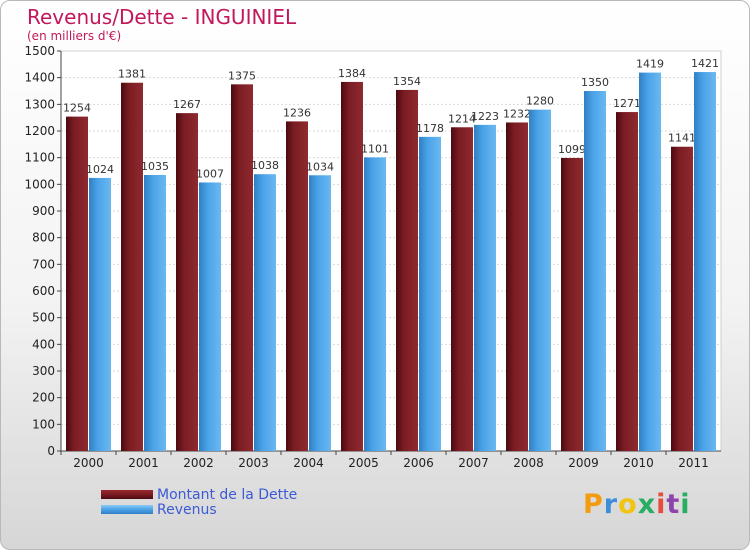 This screenshot has width=750, height=550. I want to click on x-tick-label: 2007, so click(473, 463).